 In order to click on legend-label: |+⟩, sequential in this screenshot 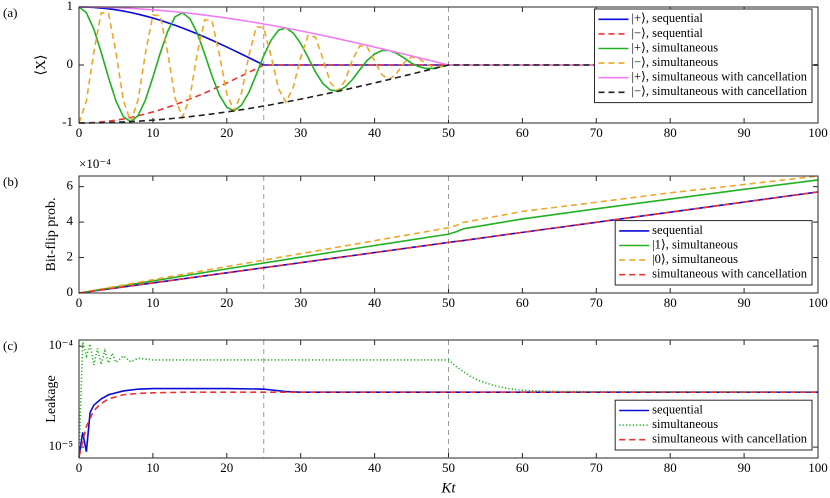, I will do `click(667, 18)`.